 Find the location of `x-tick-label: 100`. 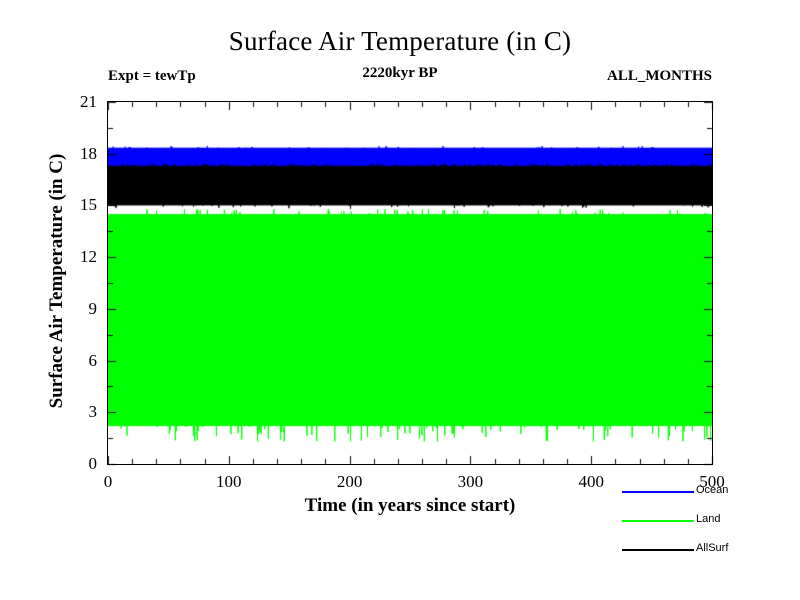

x-tick-label: 100 is located at coordinates (229, 481).